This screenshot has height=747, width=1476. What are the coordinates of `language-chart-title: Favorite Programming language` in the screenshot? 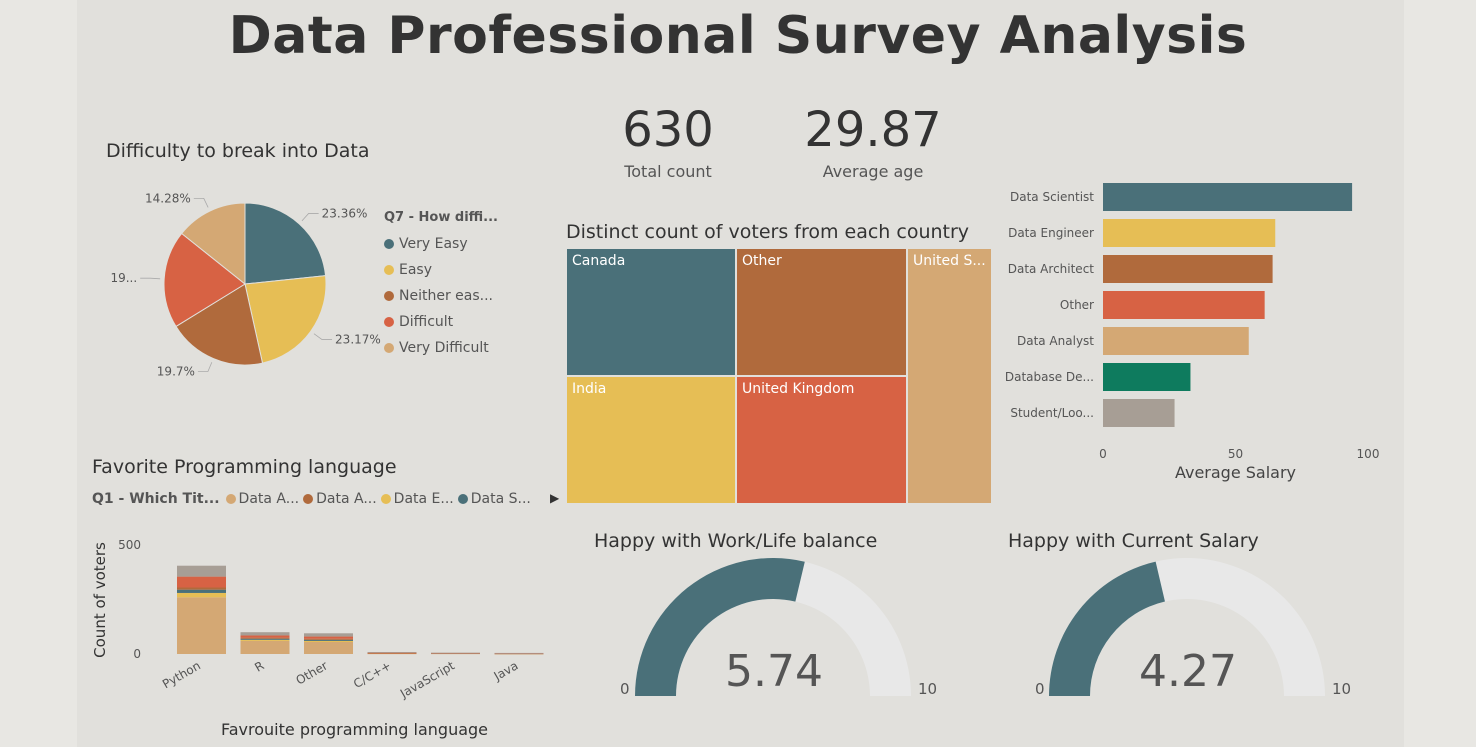 It's located at (244, 467).